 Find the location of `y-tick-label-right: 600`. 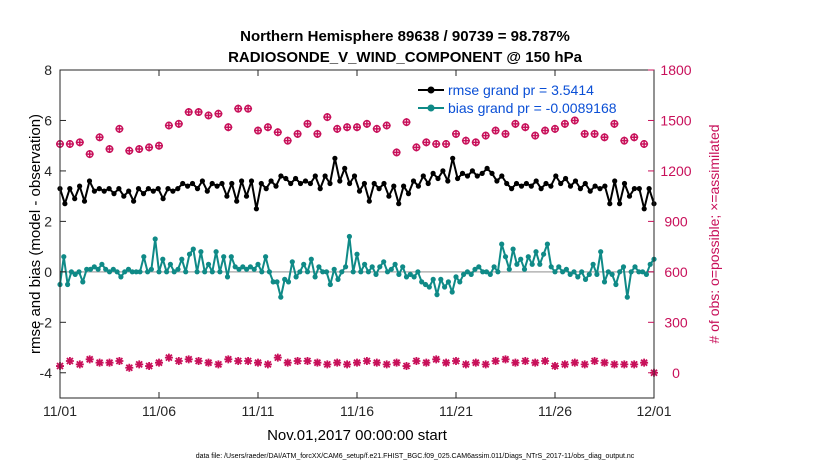

y-tick-label-right: 600 is located at coordinates (676, 272).